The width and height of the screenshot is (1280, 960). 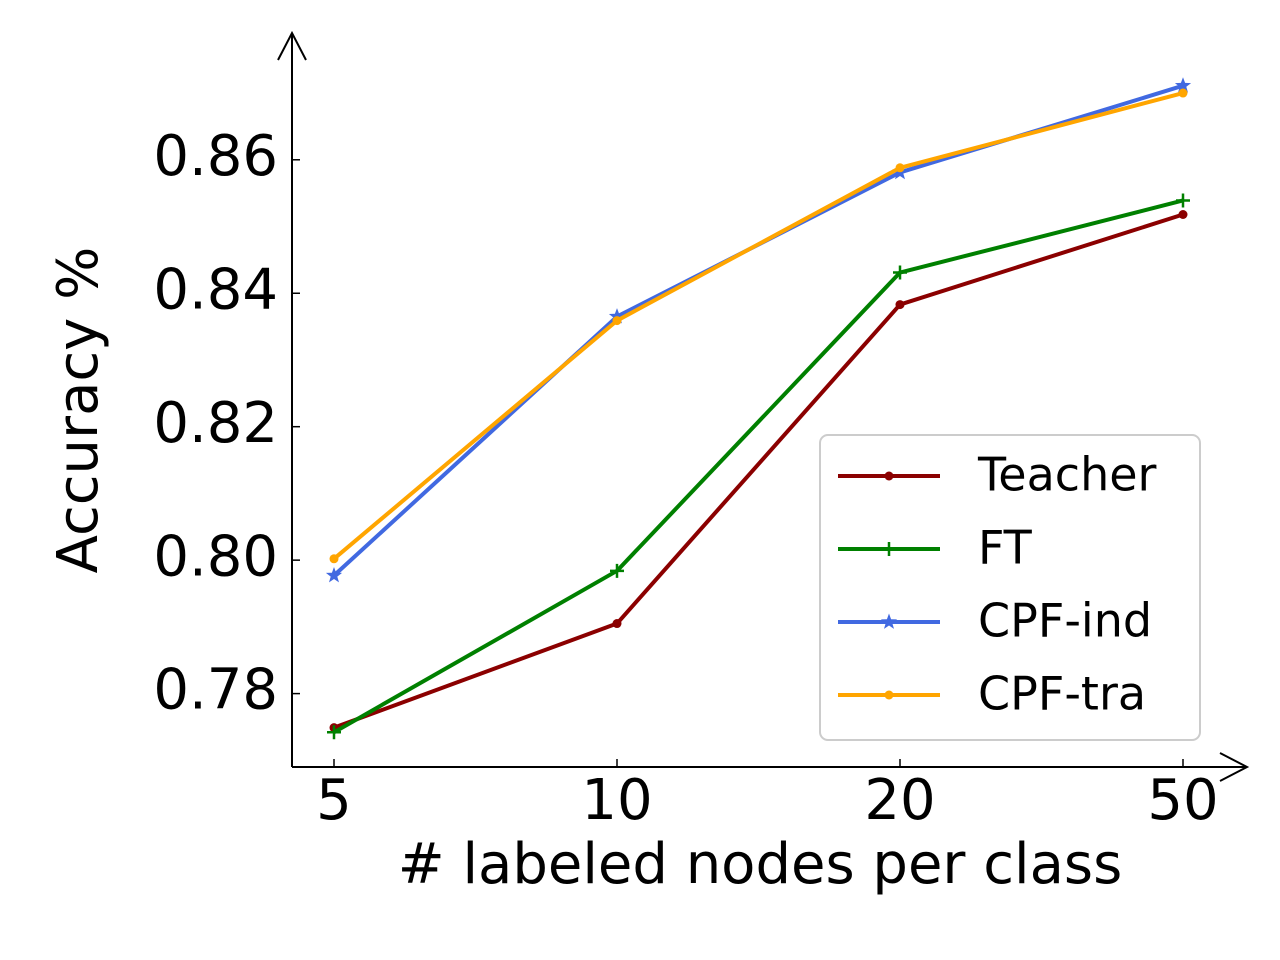 I want to click on y-tick-label: 0.82, so click(x=215, y=423).